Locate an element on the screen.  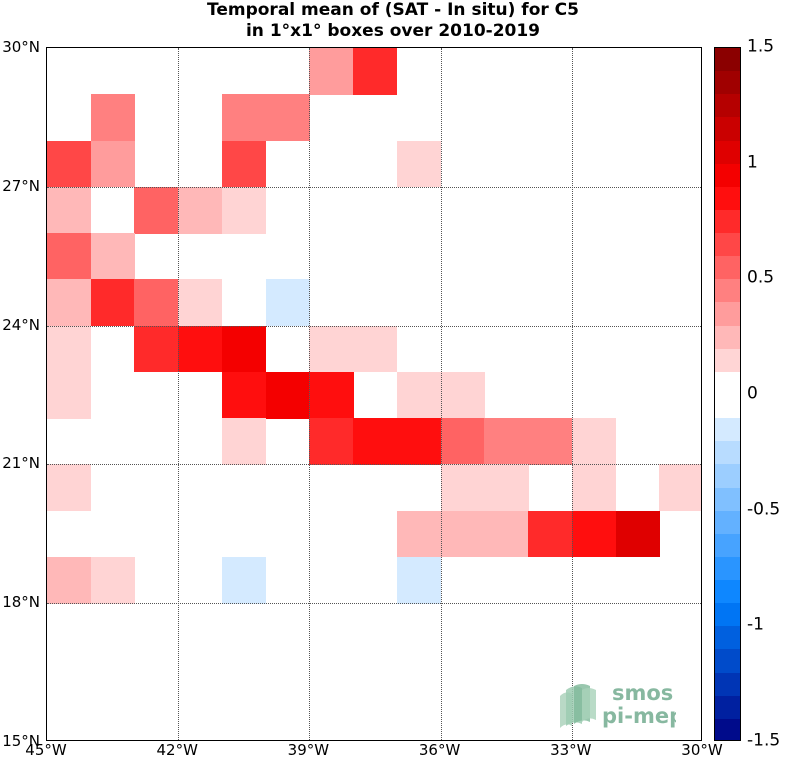
colorbar-tick-label: 1 is located at coordinates (752, 162).